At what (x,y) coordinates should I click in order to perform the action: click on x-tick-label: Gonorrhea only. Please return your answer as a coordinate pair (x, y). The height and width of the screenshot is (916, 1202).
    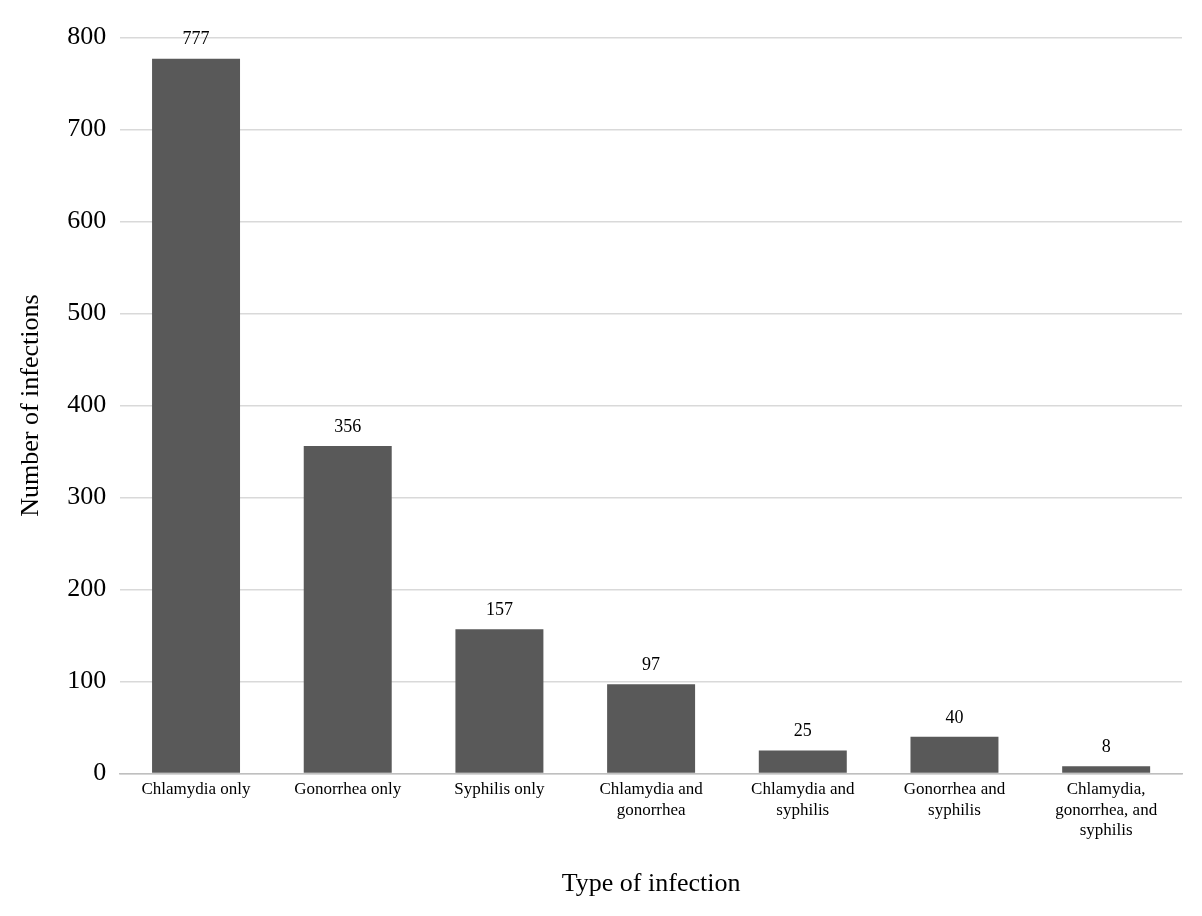
    Looking at the image, I should click on (348, 789).